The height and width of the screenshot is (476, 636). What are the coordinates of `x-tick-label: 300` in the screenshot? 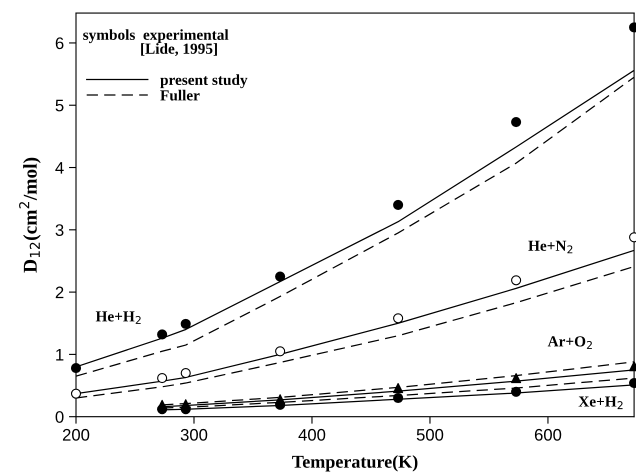 It's located at (194, 434).